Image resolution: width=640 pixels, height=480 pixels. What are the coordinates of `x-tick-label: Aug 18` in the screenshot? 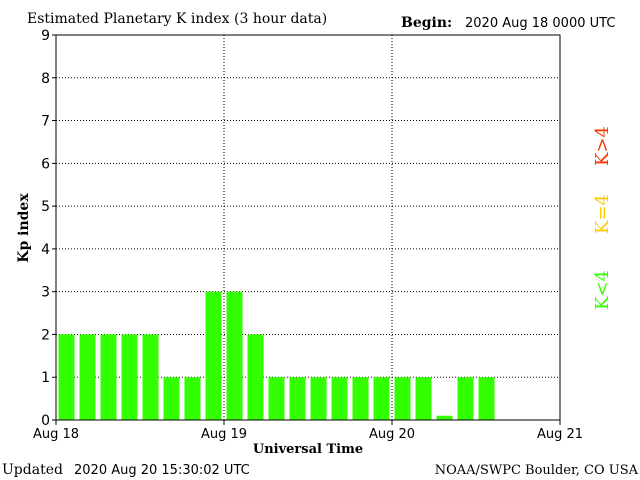 It's located at (56, 434).